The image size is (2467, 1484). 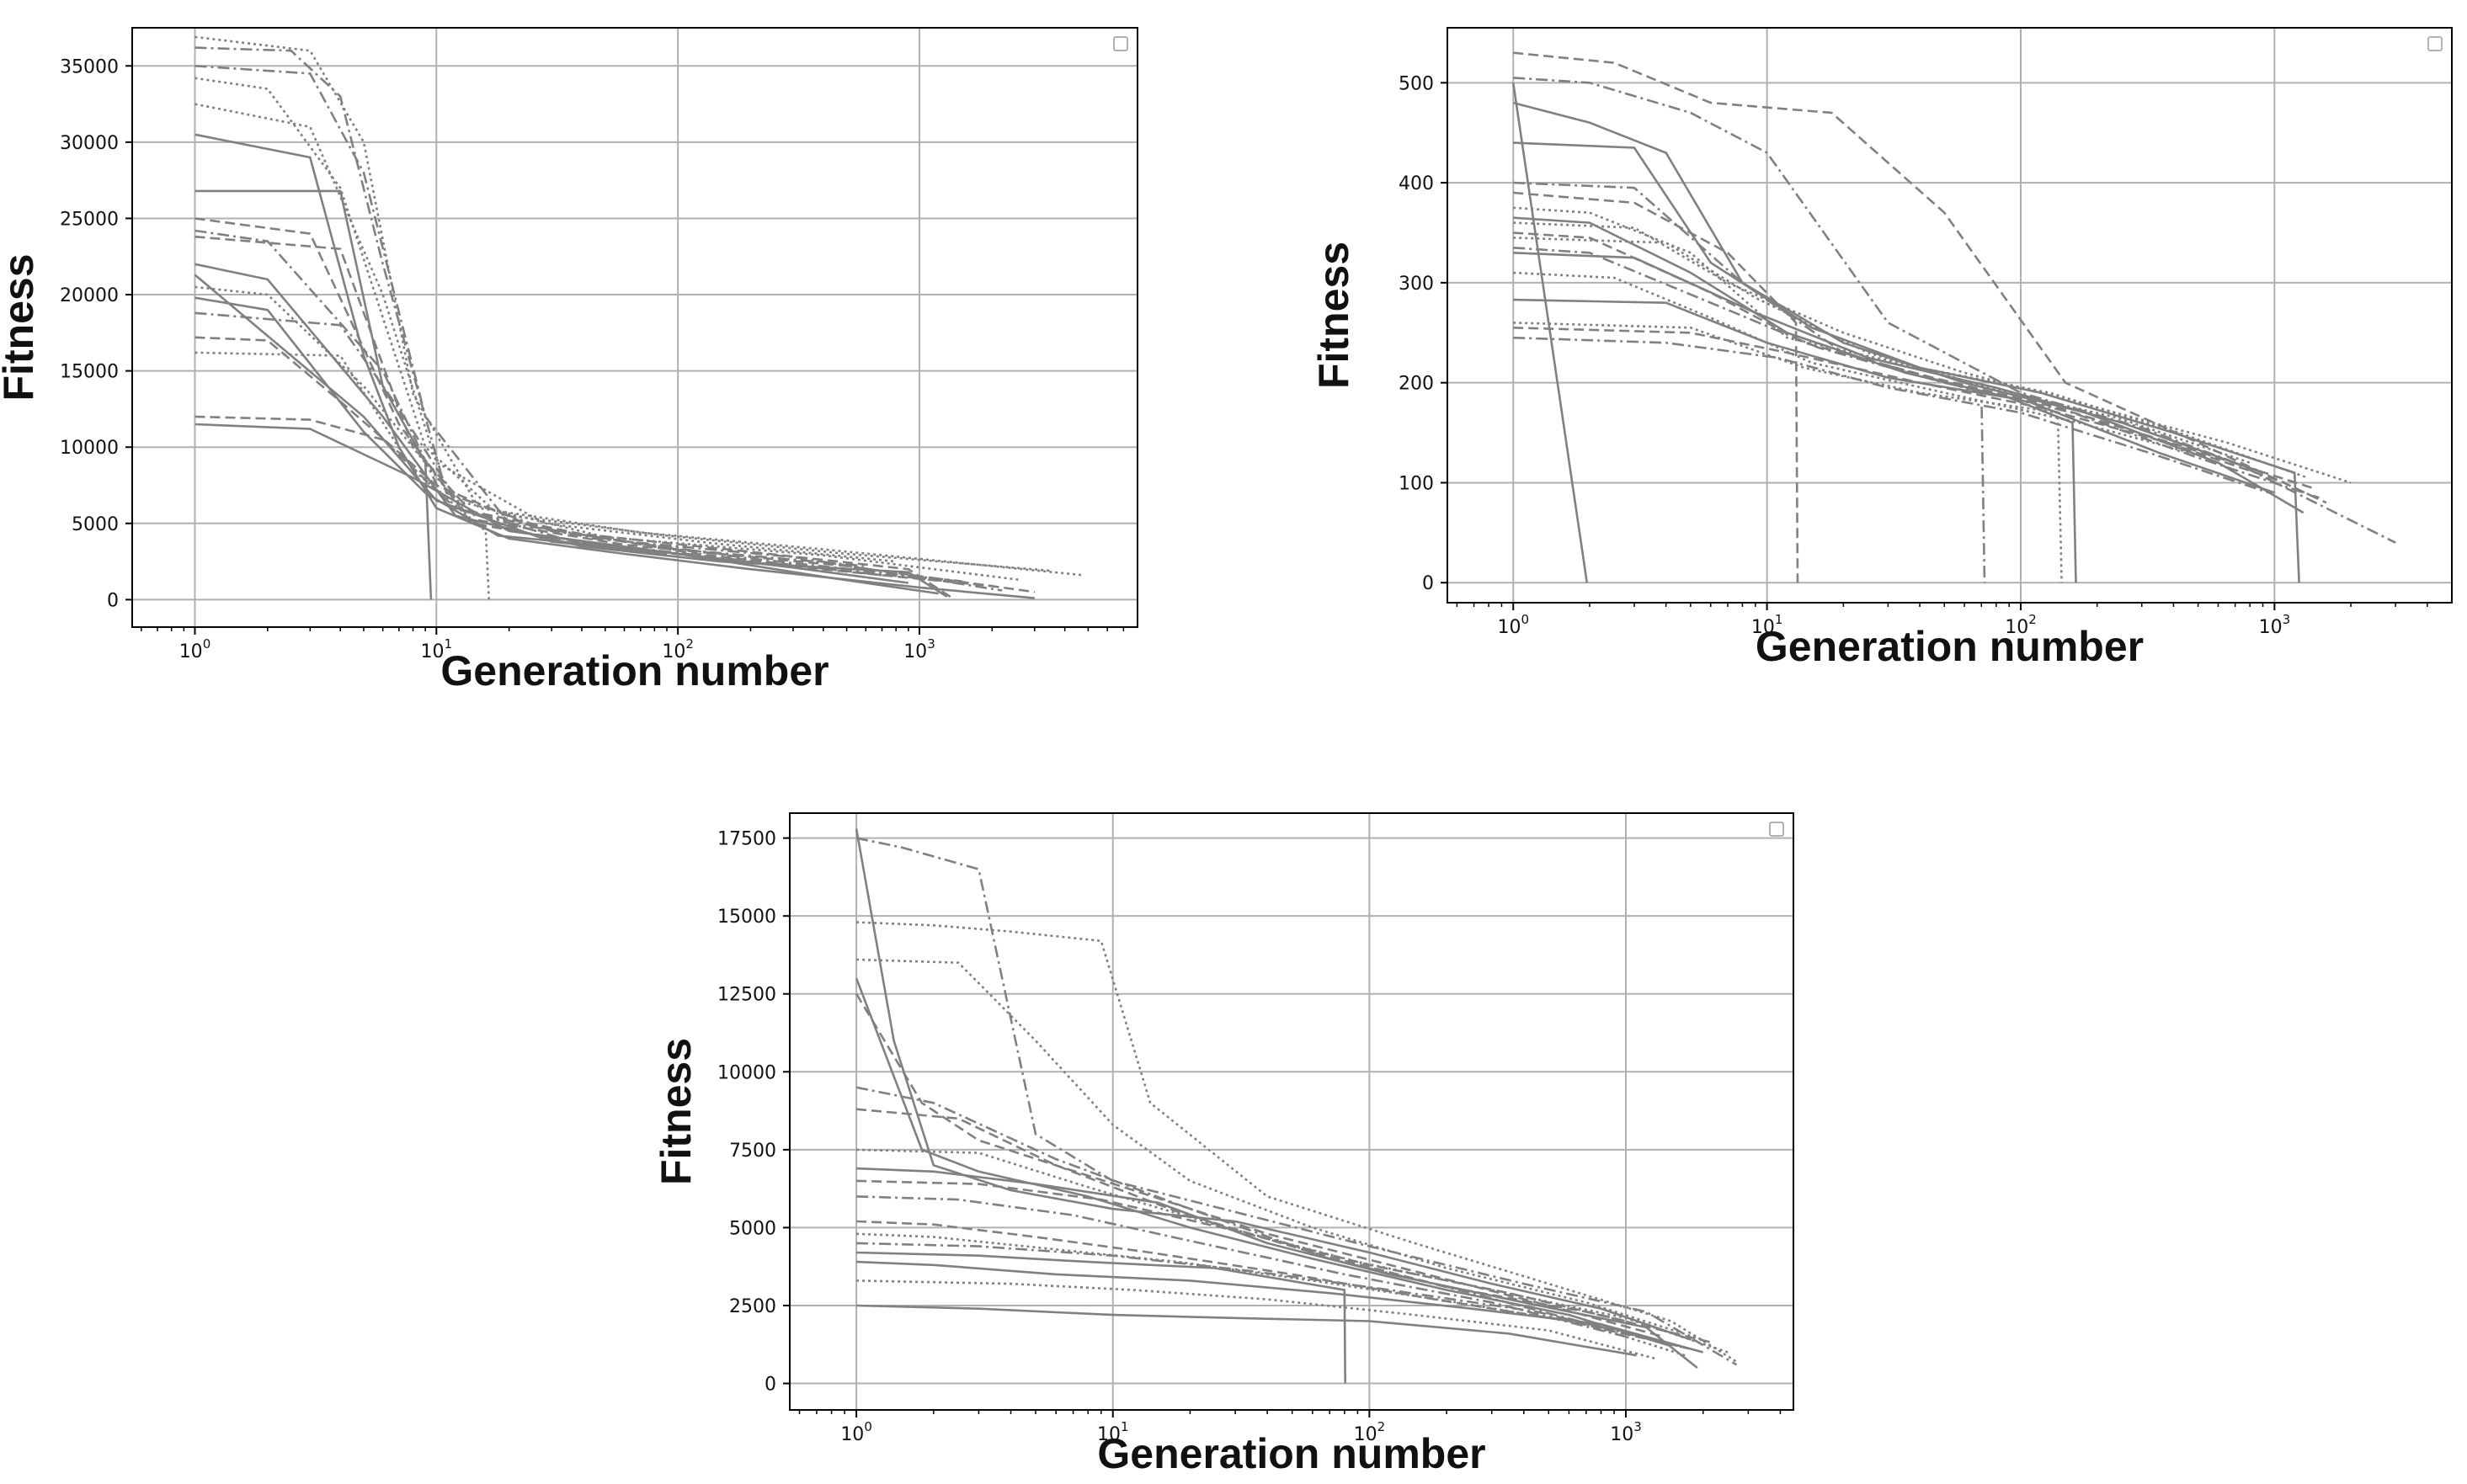 What do you see at coordinates (747, 995) in the screenshot?
I see `y-tick-label: 12500` at bounding box center [747, 995].